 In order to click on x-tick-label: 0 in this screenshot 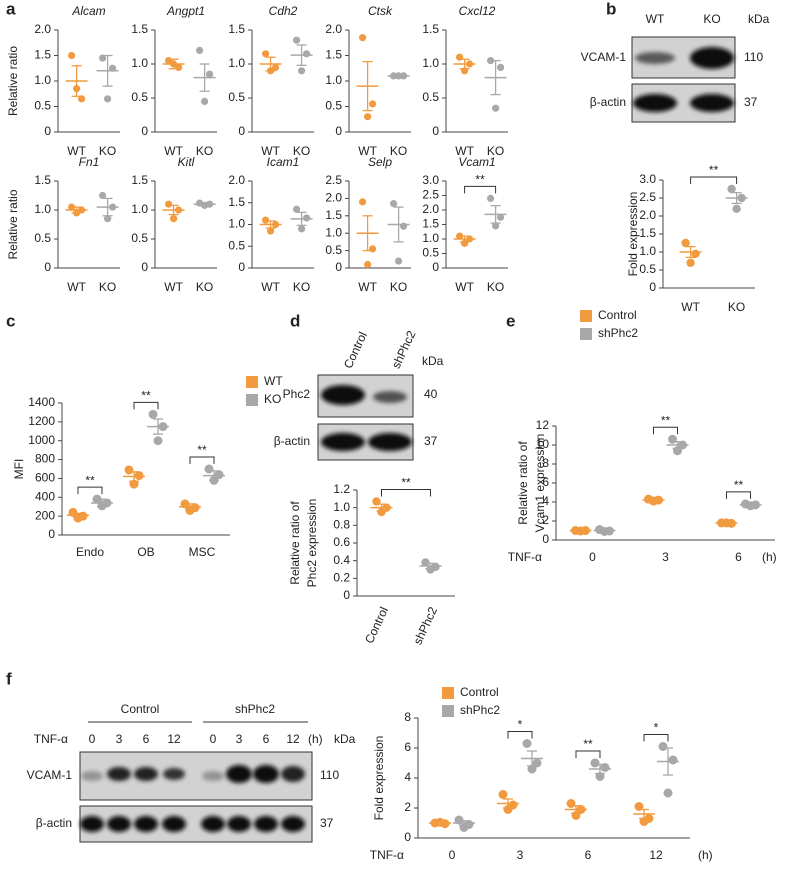, I will do `click(452, 855)`.